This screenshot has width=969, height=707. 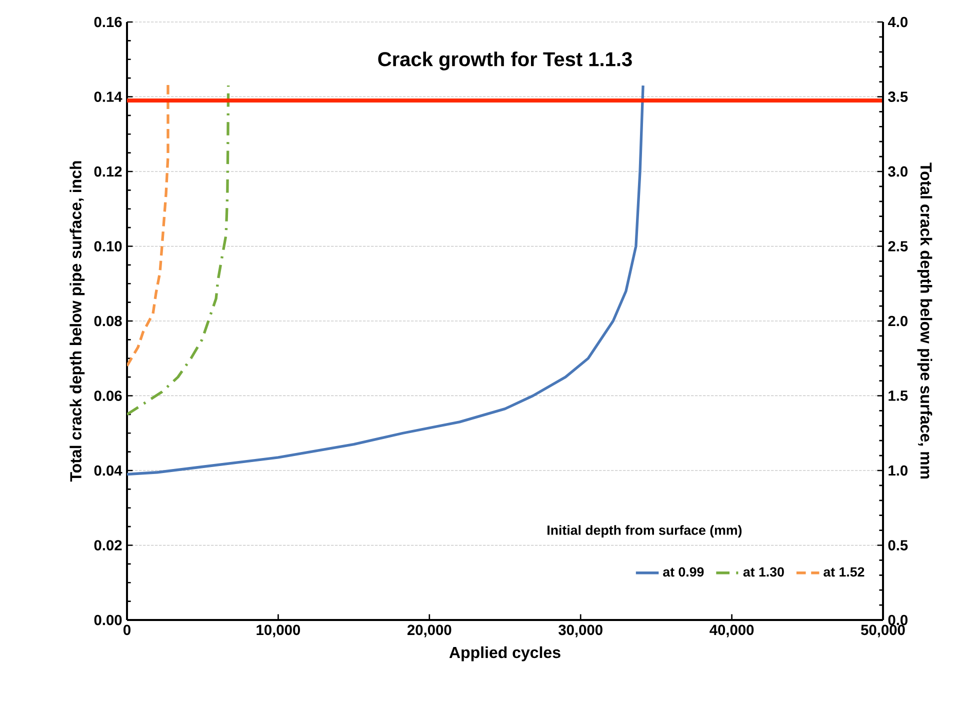 What do you see at coordinates (683, 572) in the screenshot?
I see `legend-label: at 0.99` at bounding box center [683, 572].